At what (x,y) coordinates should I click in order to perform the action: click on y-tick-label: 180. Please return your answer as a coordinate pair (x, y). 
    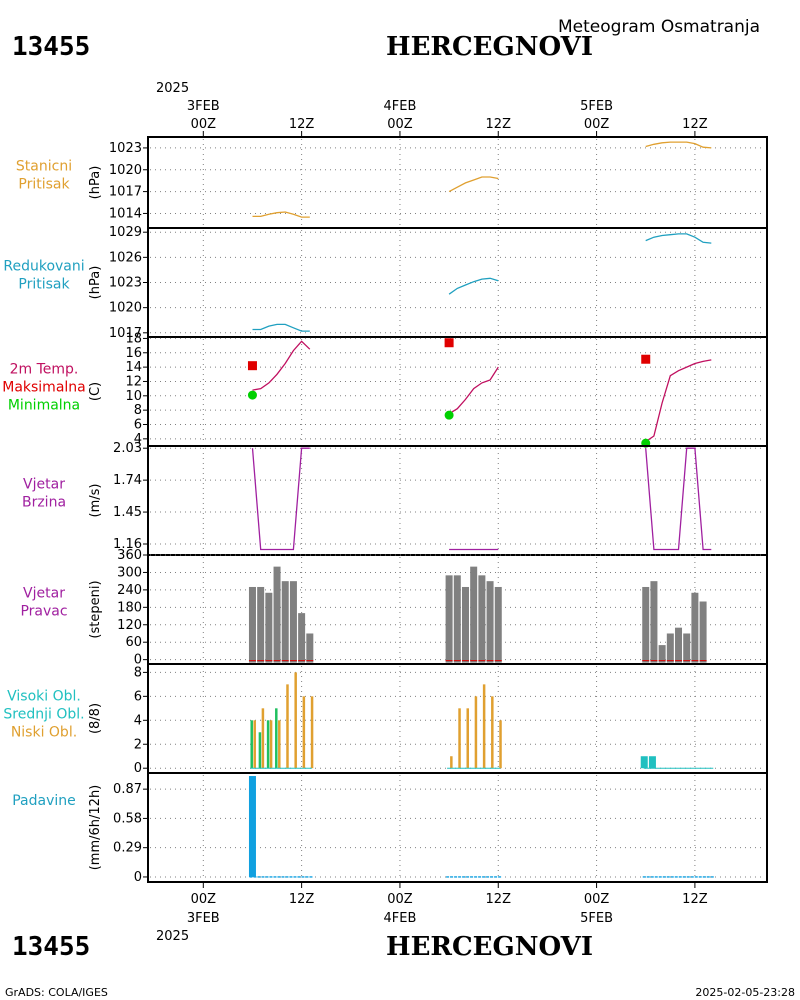
    Looking at the image, I should click on (129, 607).